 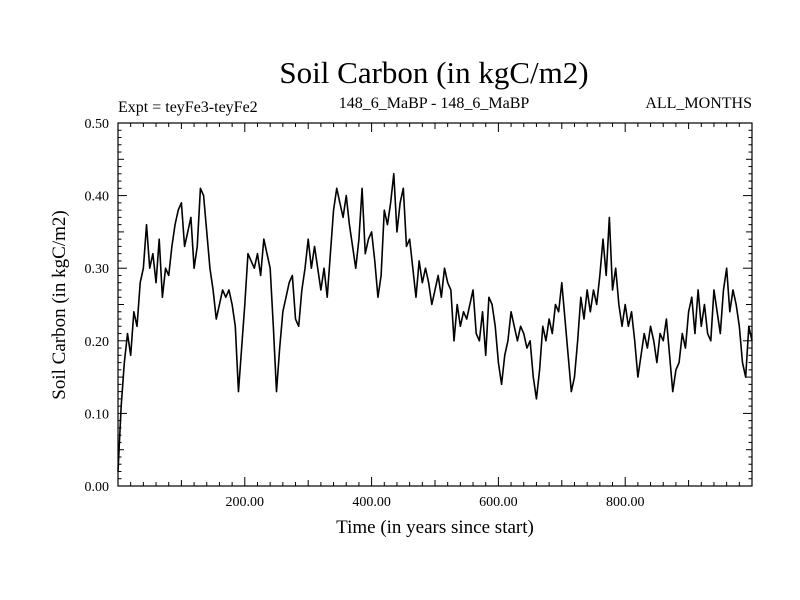 I want to click on subtitle-period: 148_6_MaBP - 148_6_MaBP, so click(x=434, y=103).